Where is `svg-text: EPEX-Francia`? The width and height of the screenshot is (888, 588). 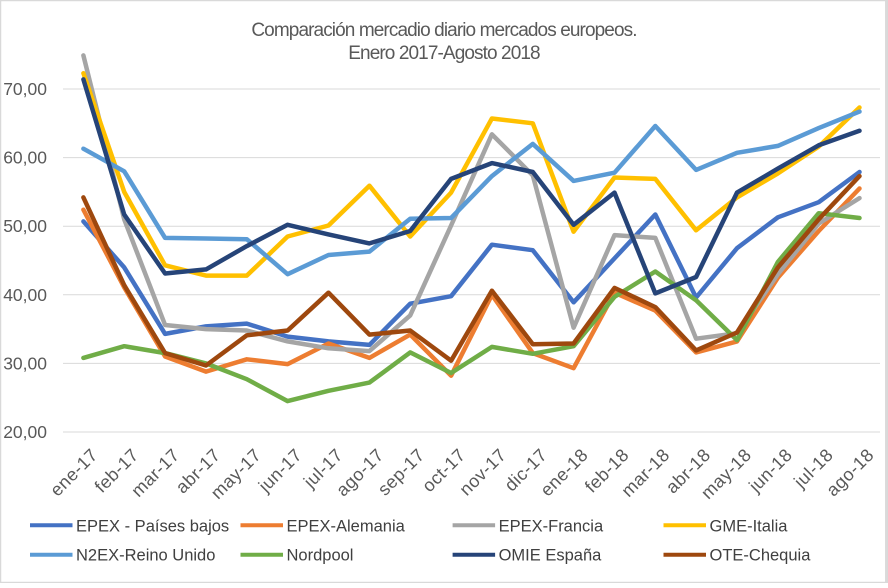 svg-text: EPEX-Francia is located at coordinates (551, 526).